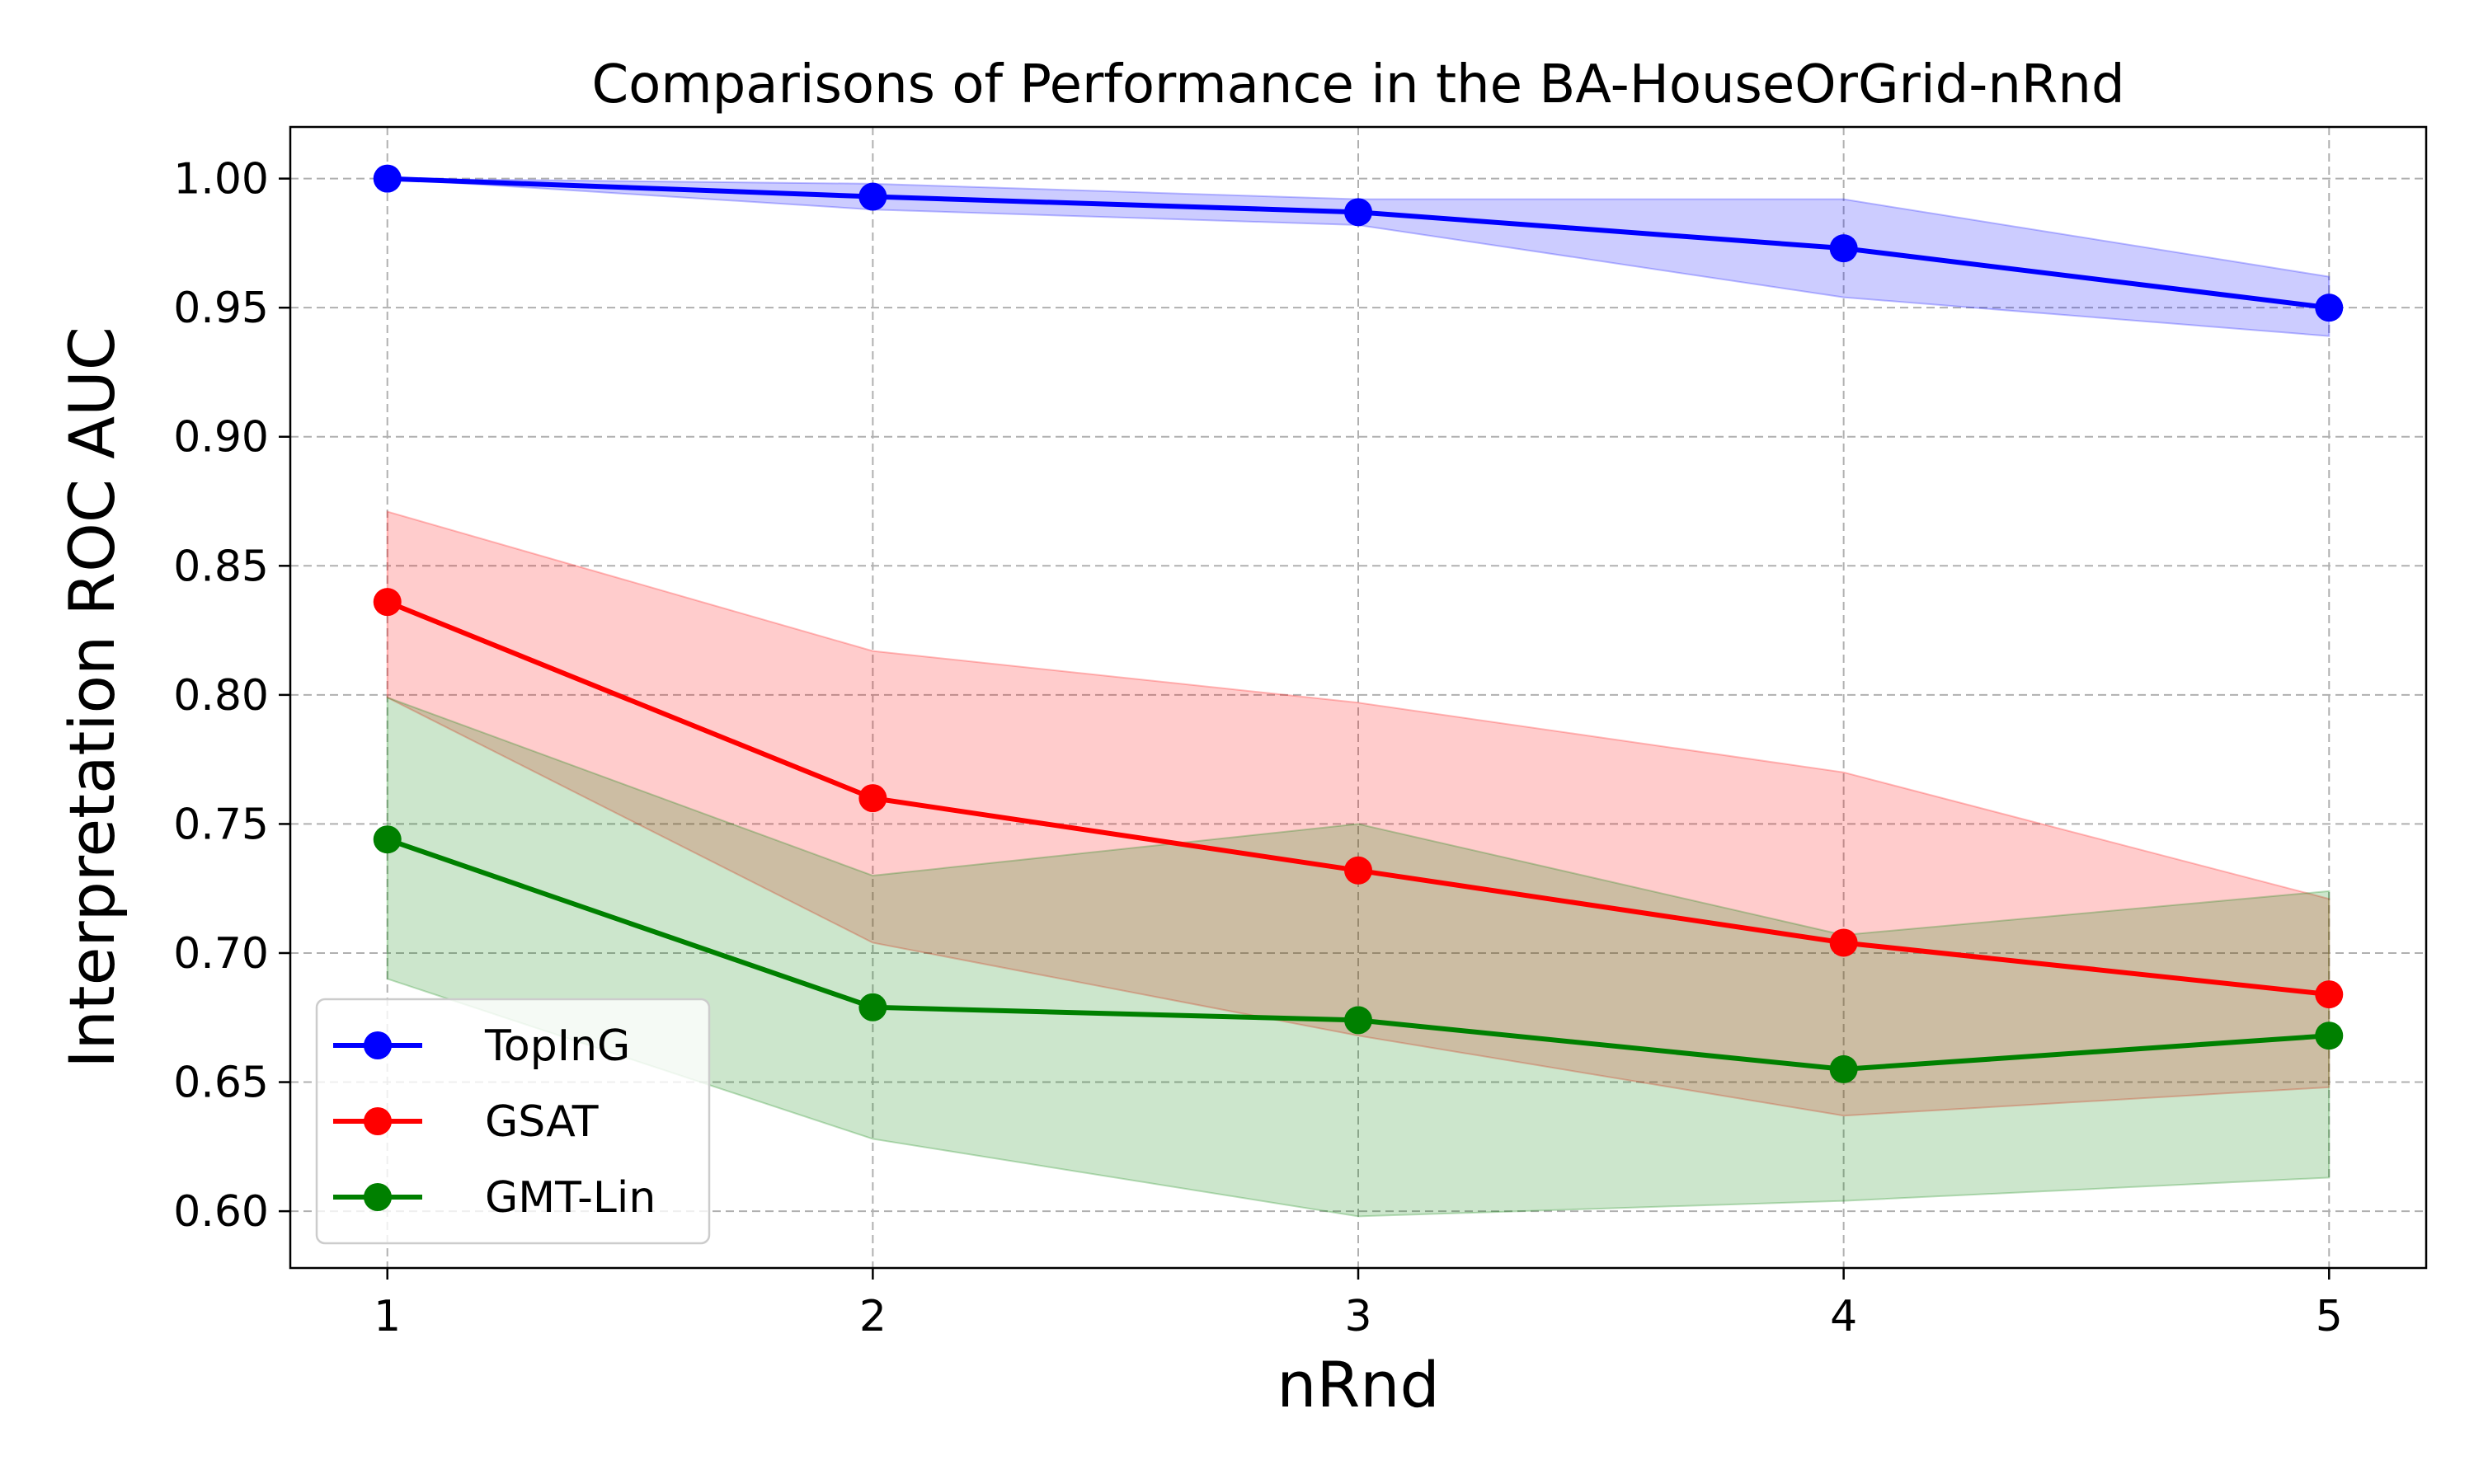 This screenshot has width=2474, height=1484. What do you see at coordinates (221, 566) in the screenshot?
I see `y-tick-label: 0.85` at bounding box center [221, 566].